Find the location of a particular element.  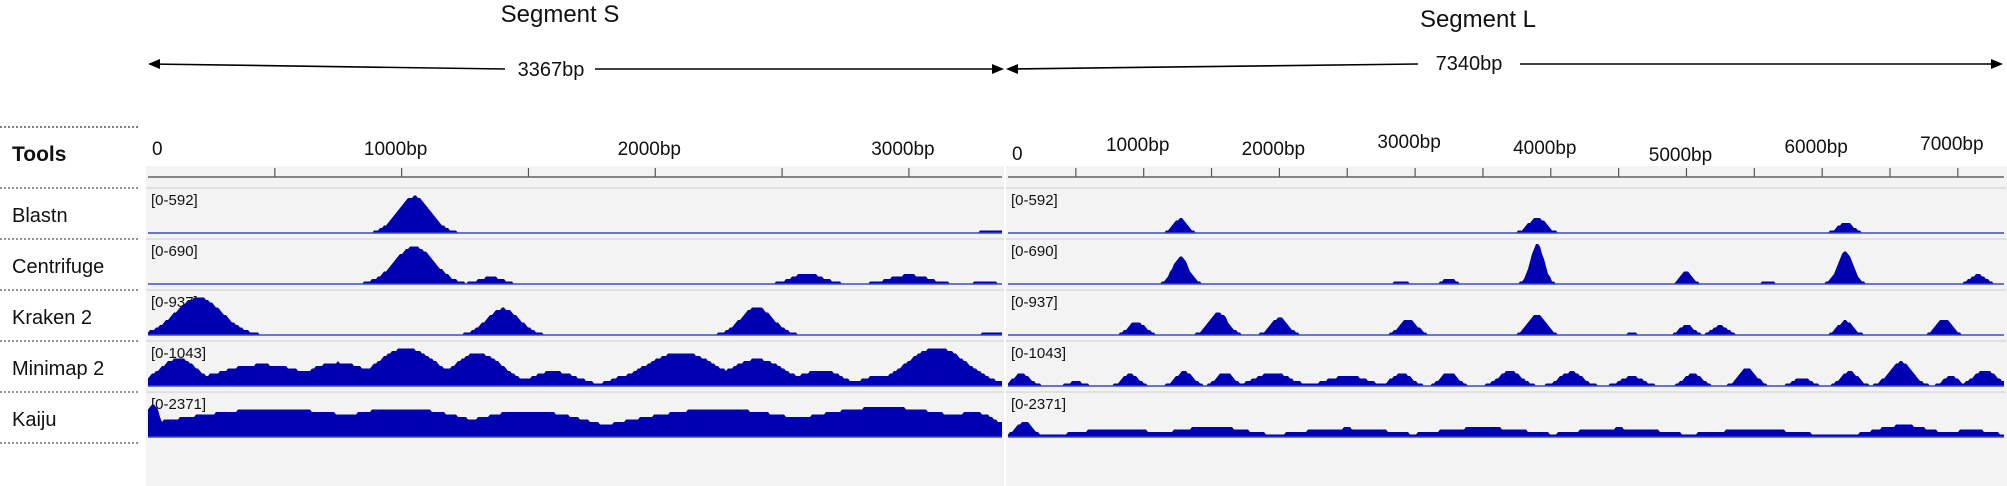

segment-l-length: 7340bp is located at coordinates (1469, 64).